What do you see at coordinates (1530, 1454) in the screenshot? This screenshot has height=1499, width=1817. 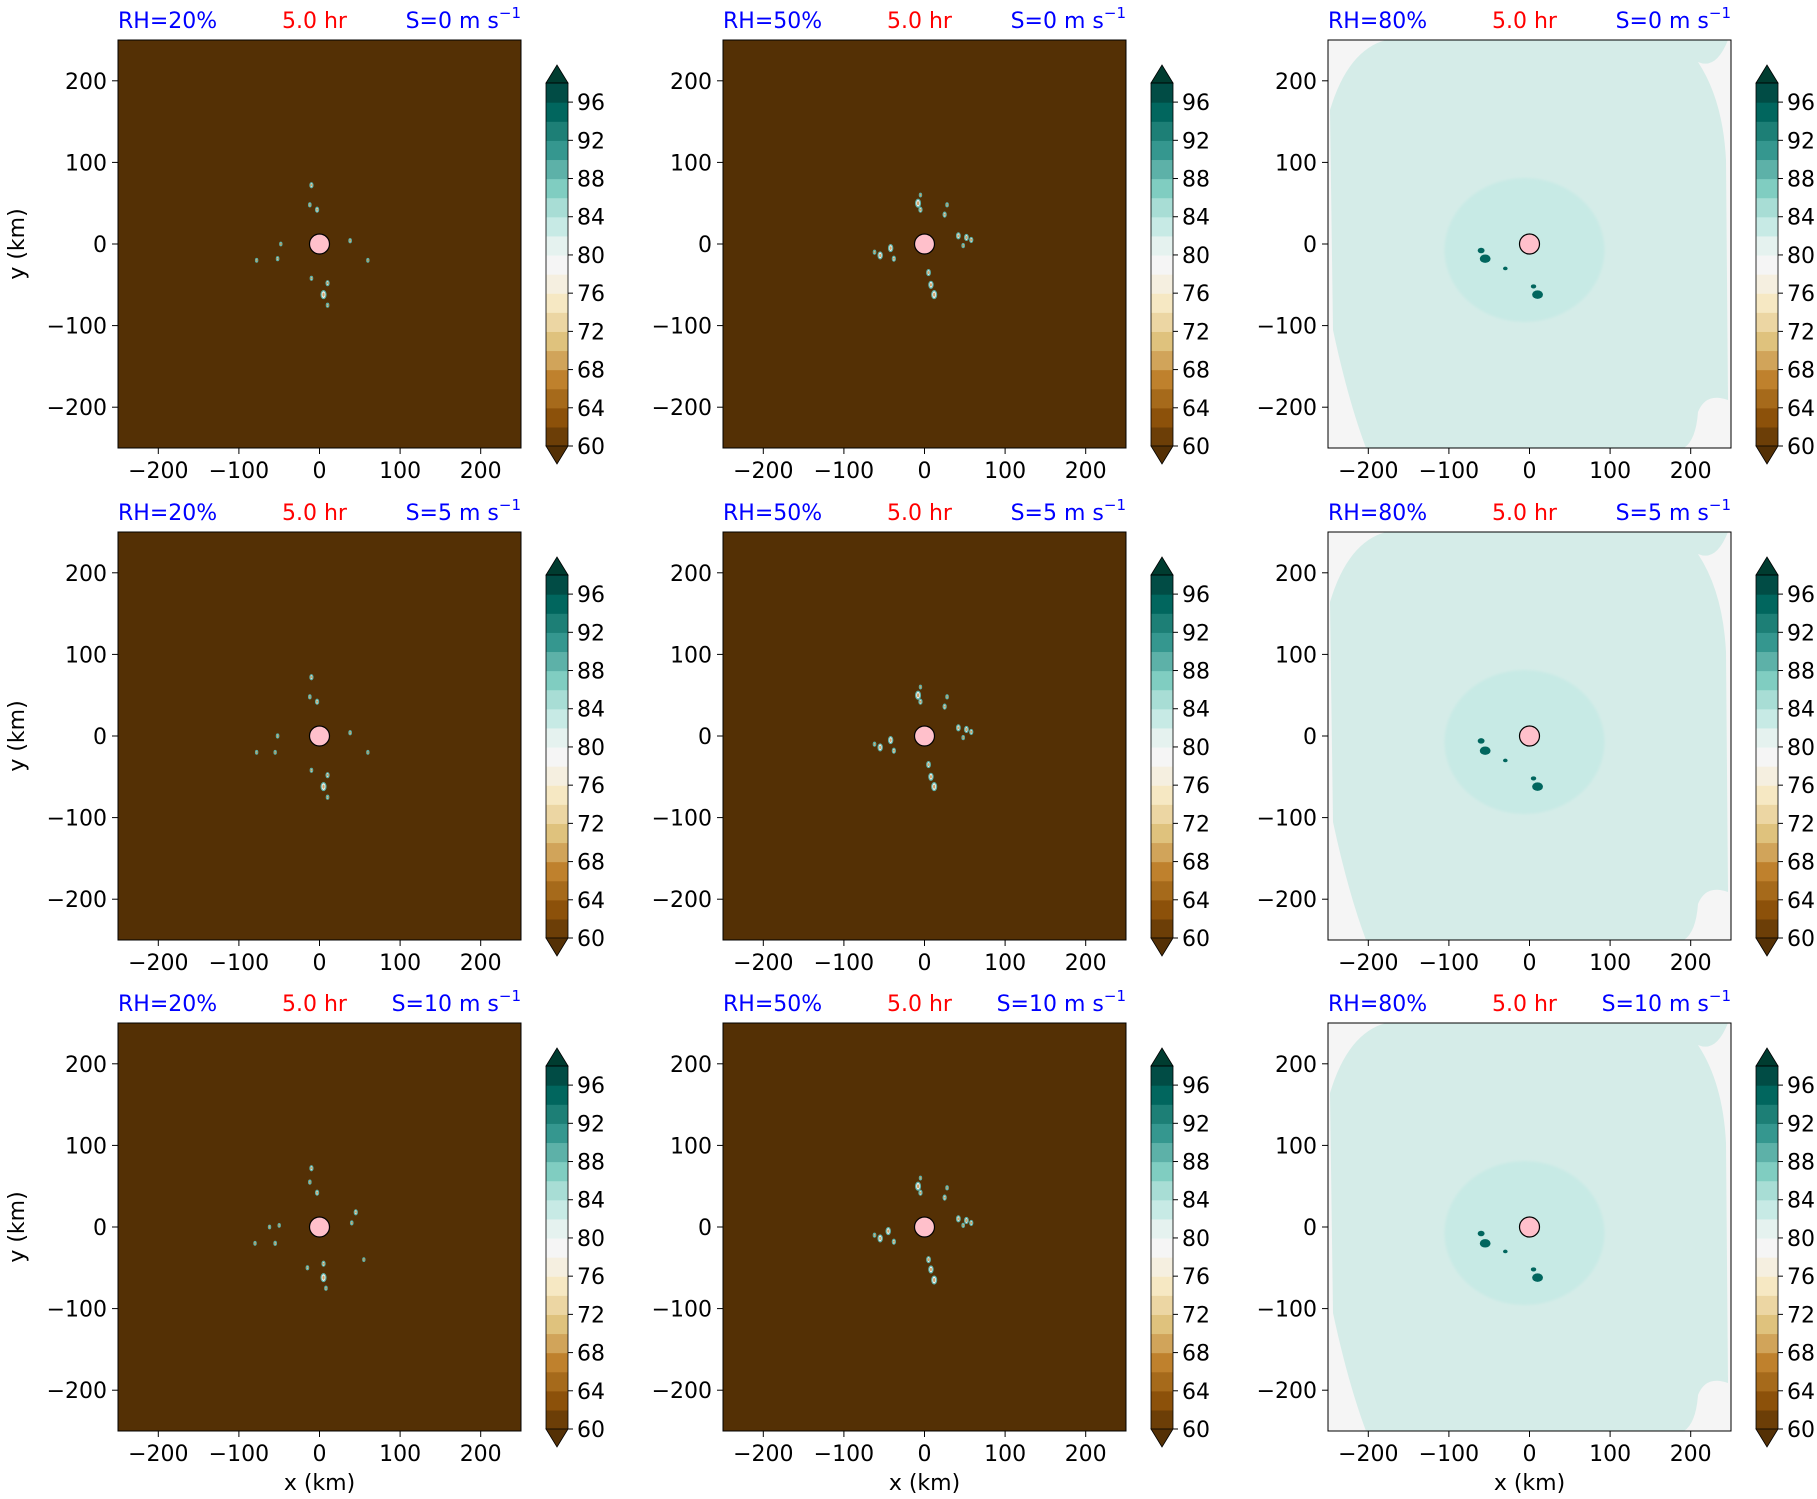 I see `x-tick-label: 0` at bounding box center [1530, 1454].